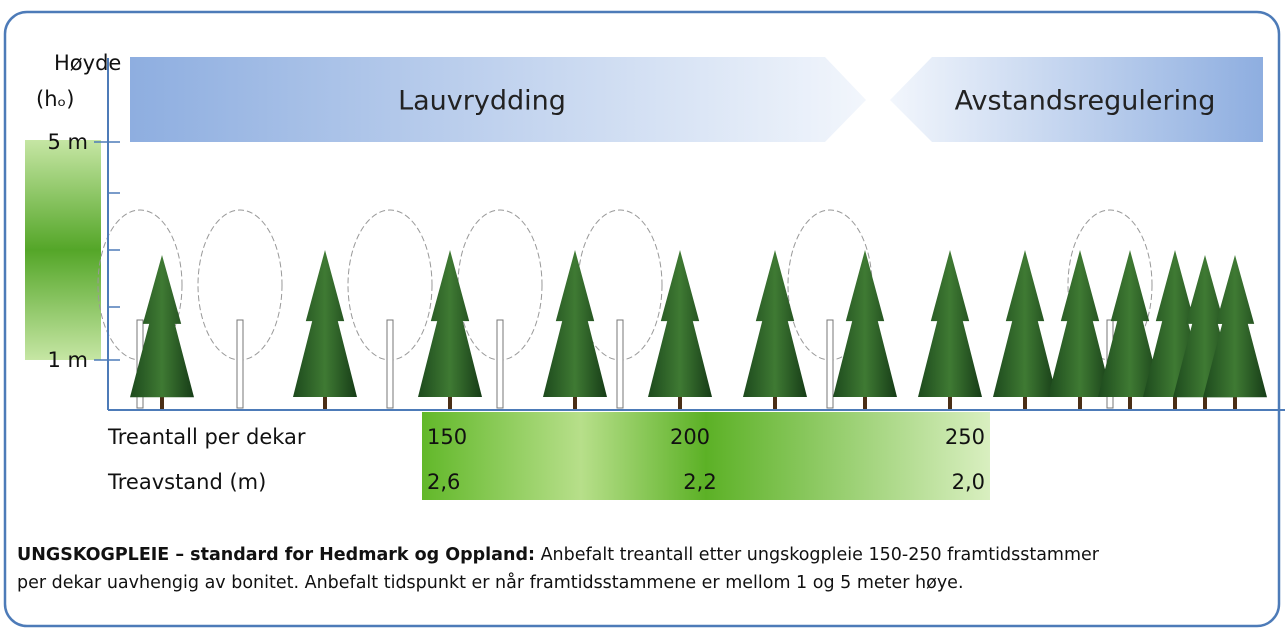  I want to click on cell: 250, so click(965, 437).